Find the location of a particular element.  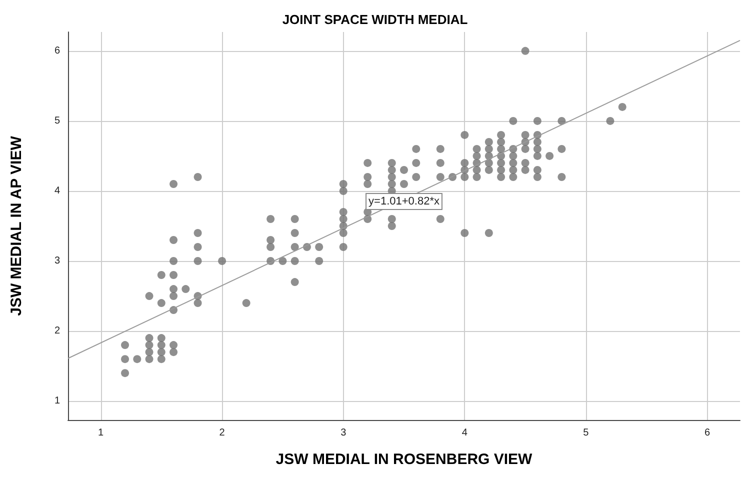

x-tick-label: 3 is located at coordinates (343, 433).